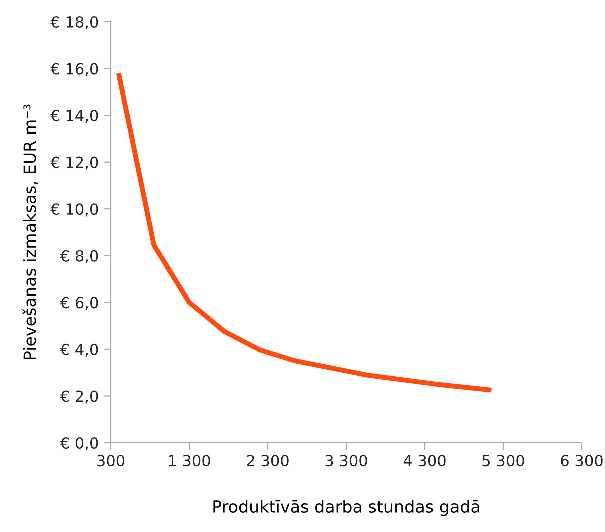 The width and height of the screenshot is (605, 532). I want to click on x-tick-label: 2 300, so click(268, 461).